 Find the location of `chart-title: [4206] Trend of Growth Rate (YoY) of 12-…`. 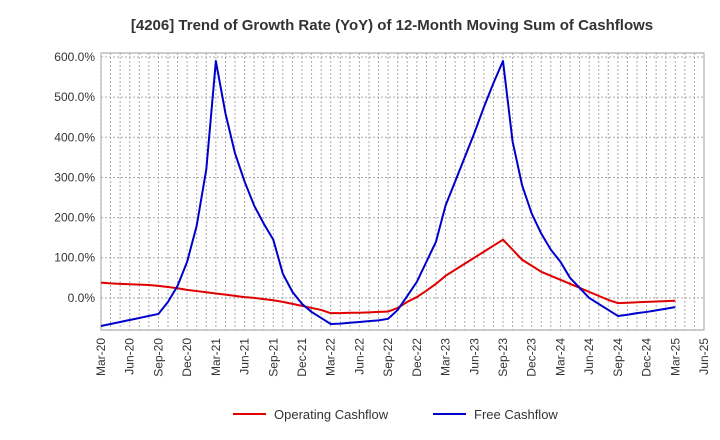

chart-title: [4206] Trend of Growth Rate (YoY) of 12-… is located at coordinates (392, 25).